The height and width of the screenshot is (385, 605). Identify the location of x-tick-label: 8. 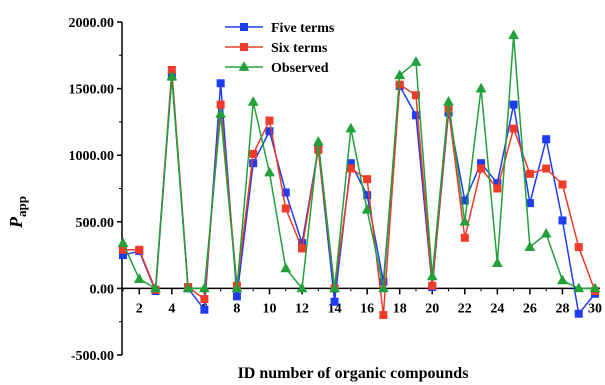
(236, 308).